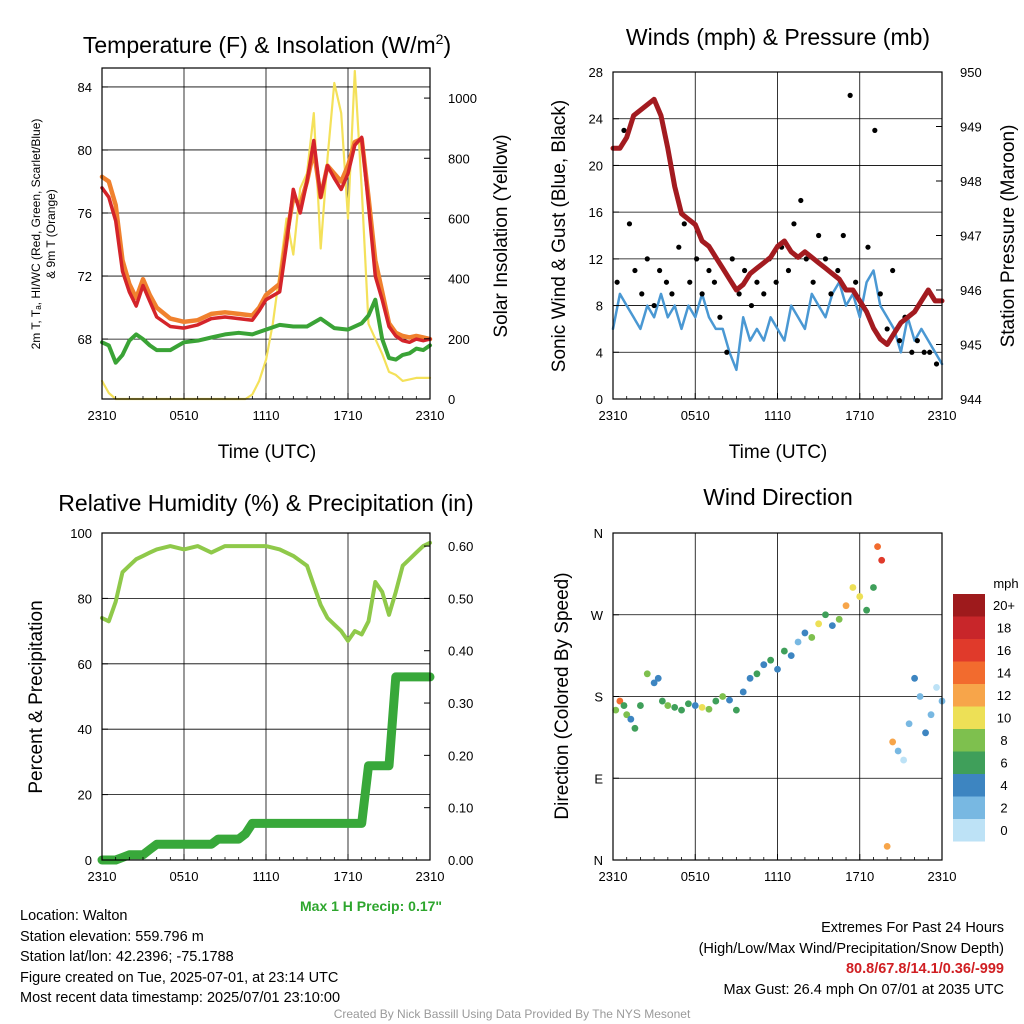 The width and height of the screenshot is (1024, 1024). I want to click on dewpoint-line, so click(266, 331).